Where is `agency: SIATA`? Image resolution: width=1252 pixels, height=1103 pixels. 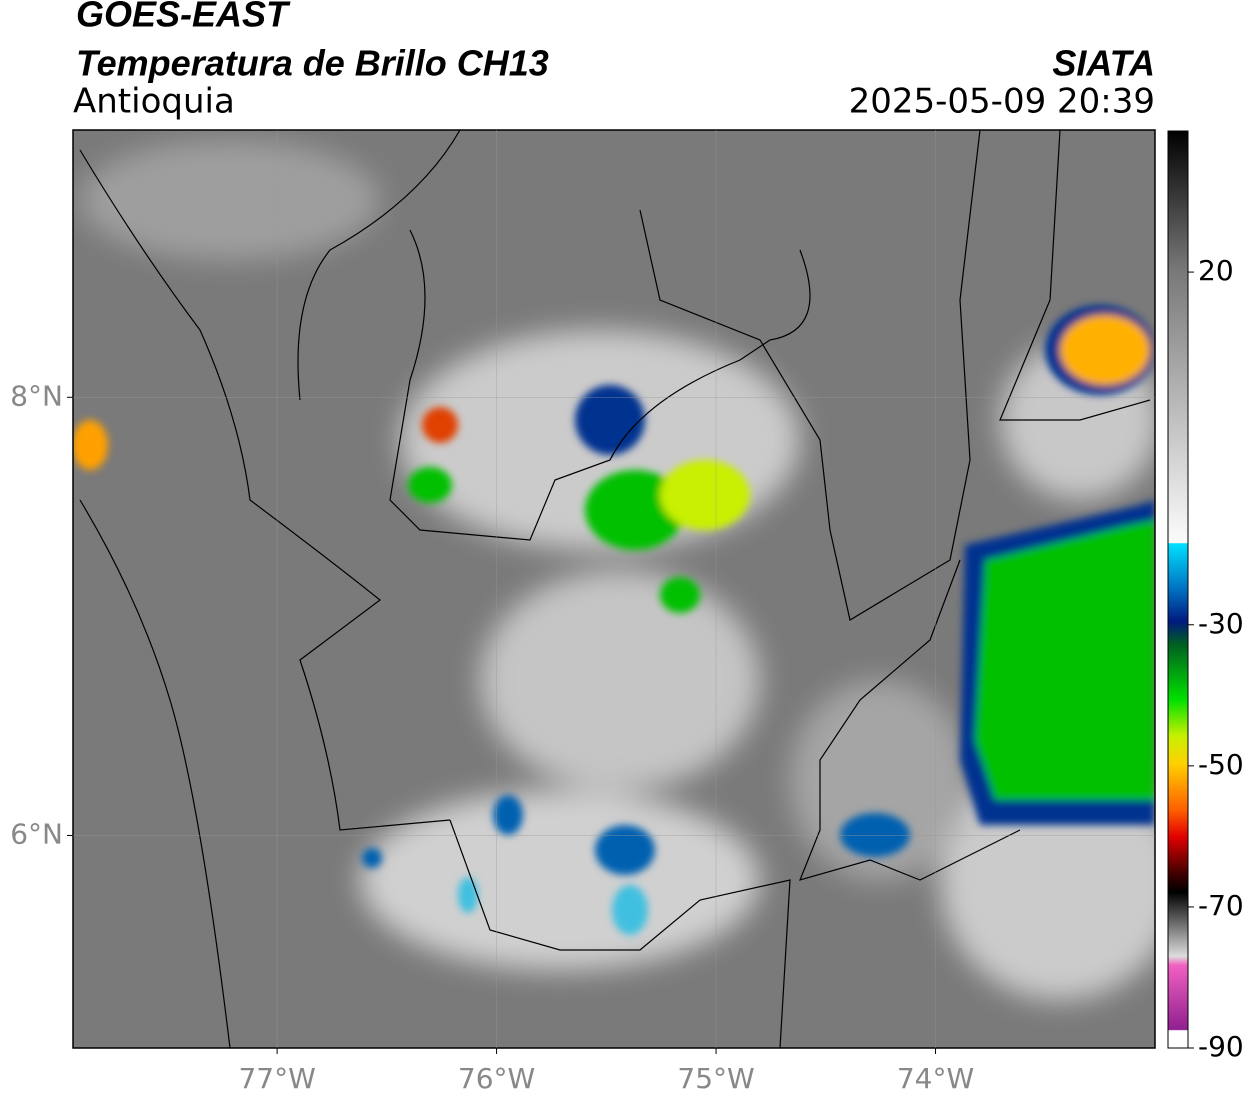
agency: SIATA is located at coordinates (1103, 63).